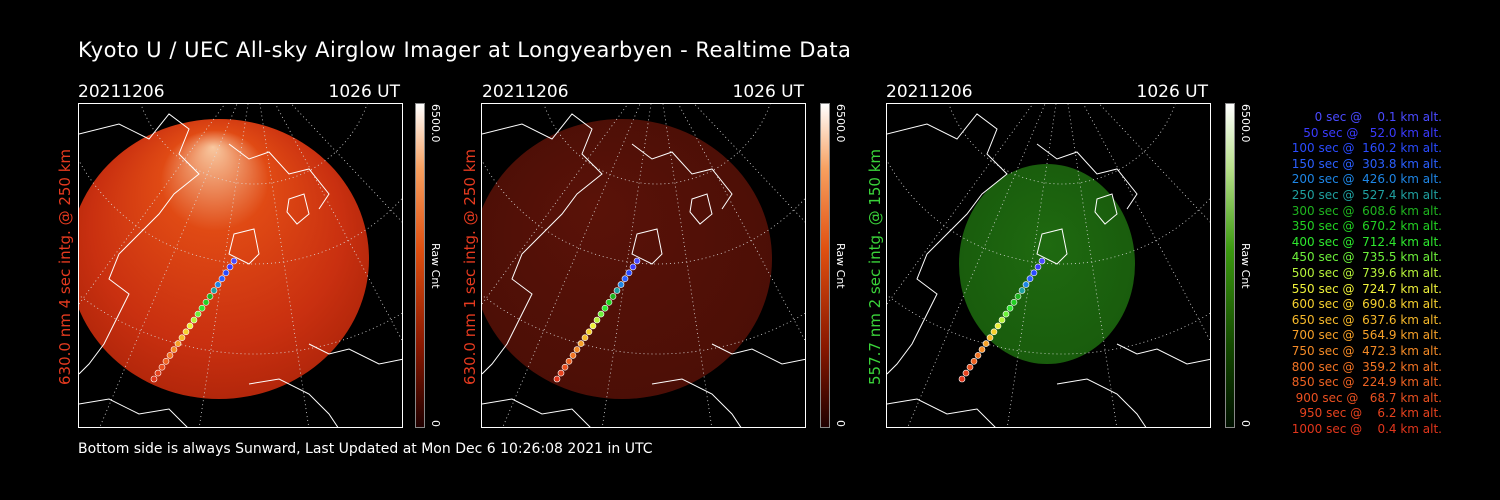  I want to click on legend-row: 0 sec @ 0.1 km alt., so click(1372, 117).